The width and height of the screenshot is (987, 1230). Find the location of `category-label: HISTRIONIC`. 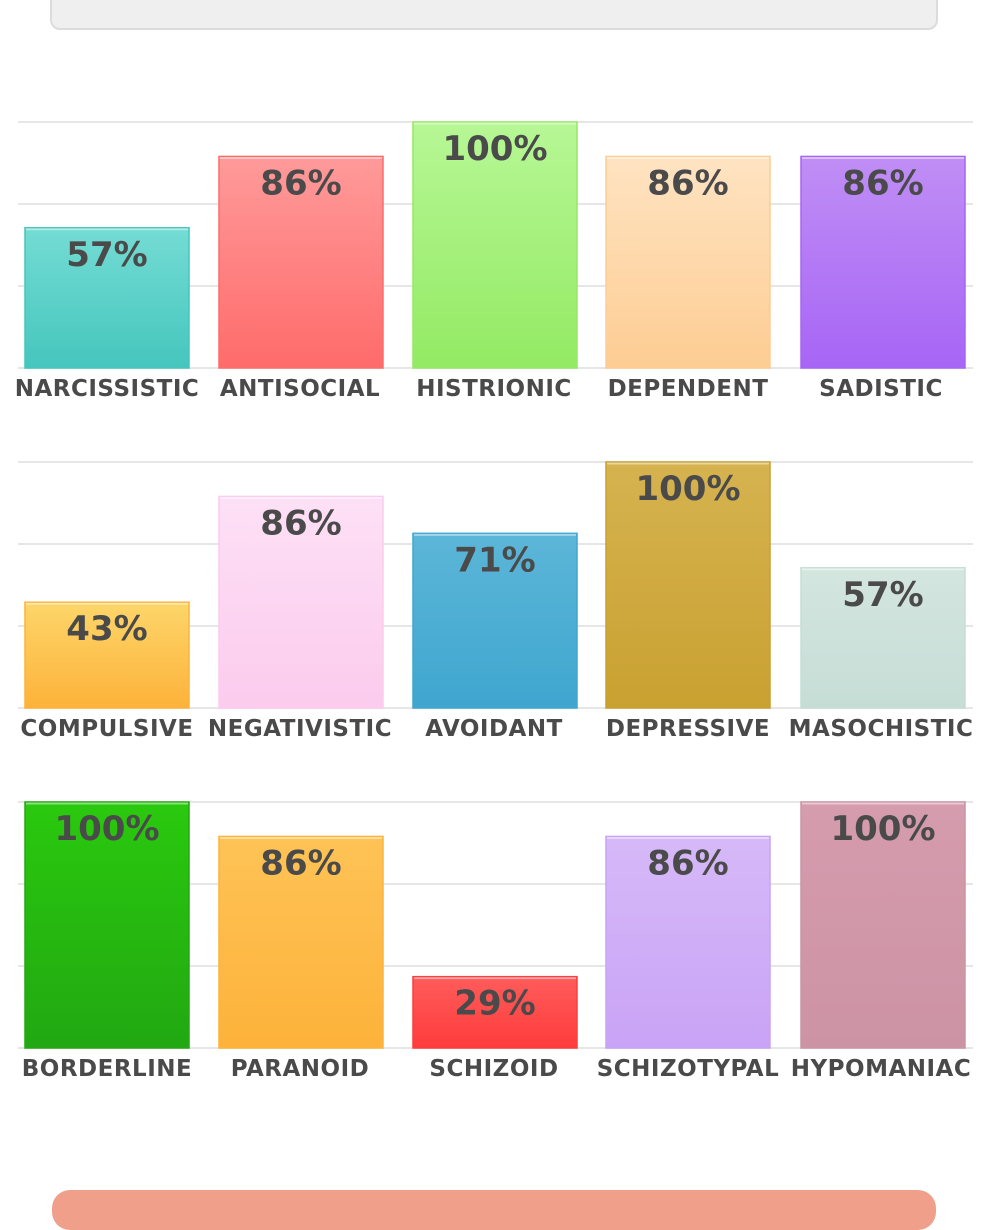

category-label: HISTRIONIC is located at coordinates (494, 389).